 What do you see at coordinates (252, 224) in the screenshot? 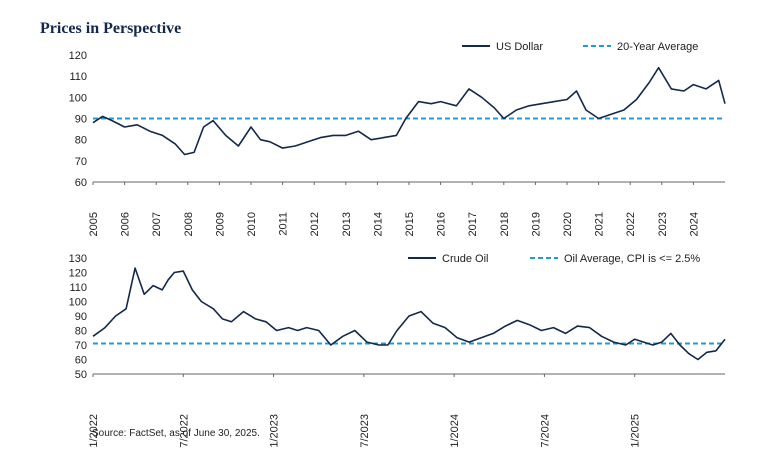
I see `usd-xtick-2010: 2010` at bounding box center [252, 224].